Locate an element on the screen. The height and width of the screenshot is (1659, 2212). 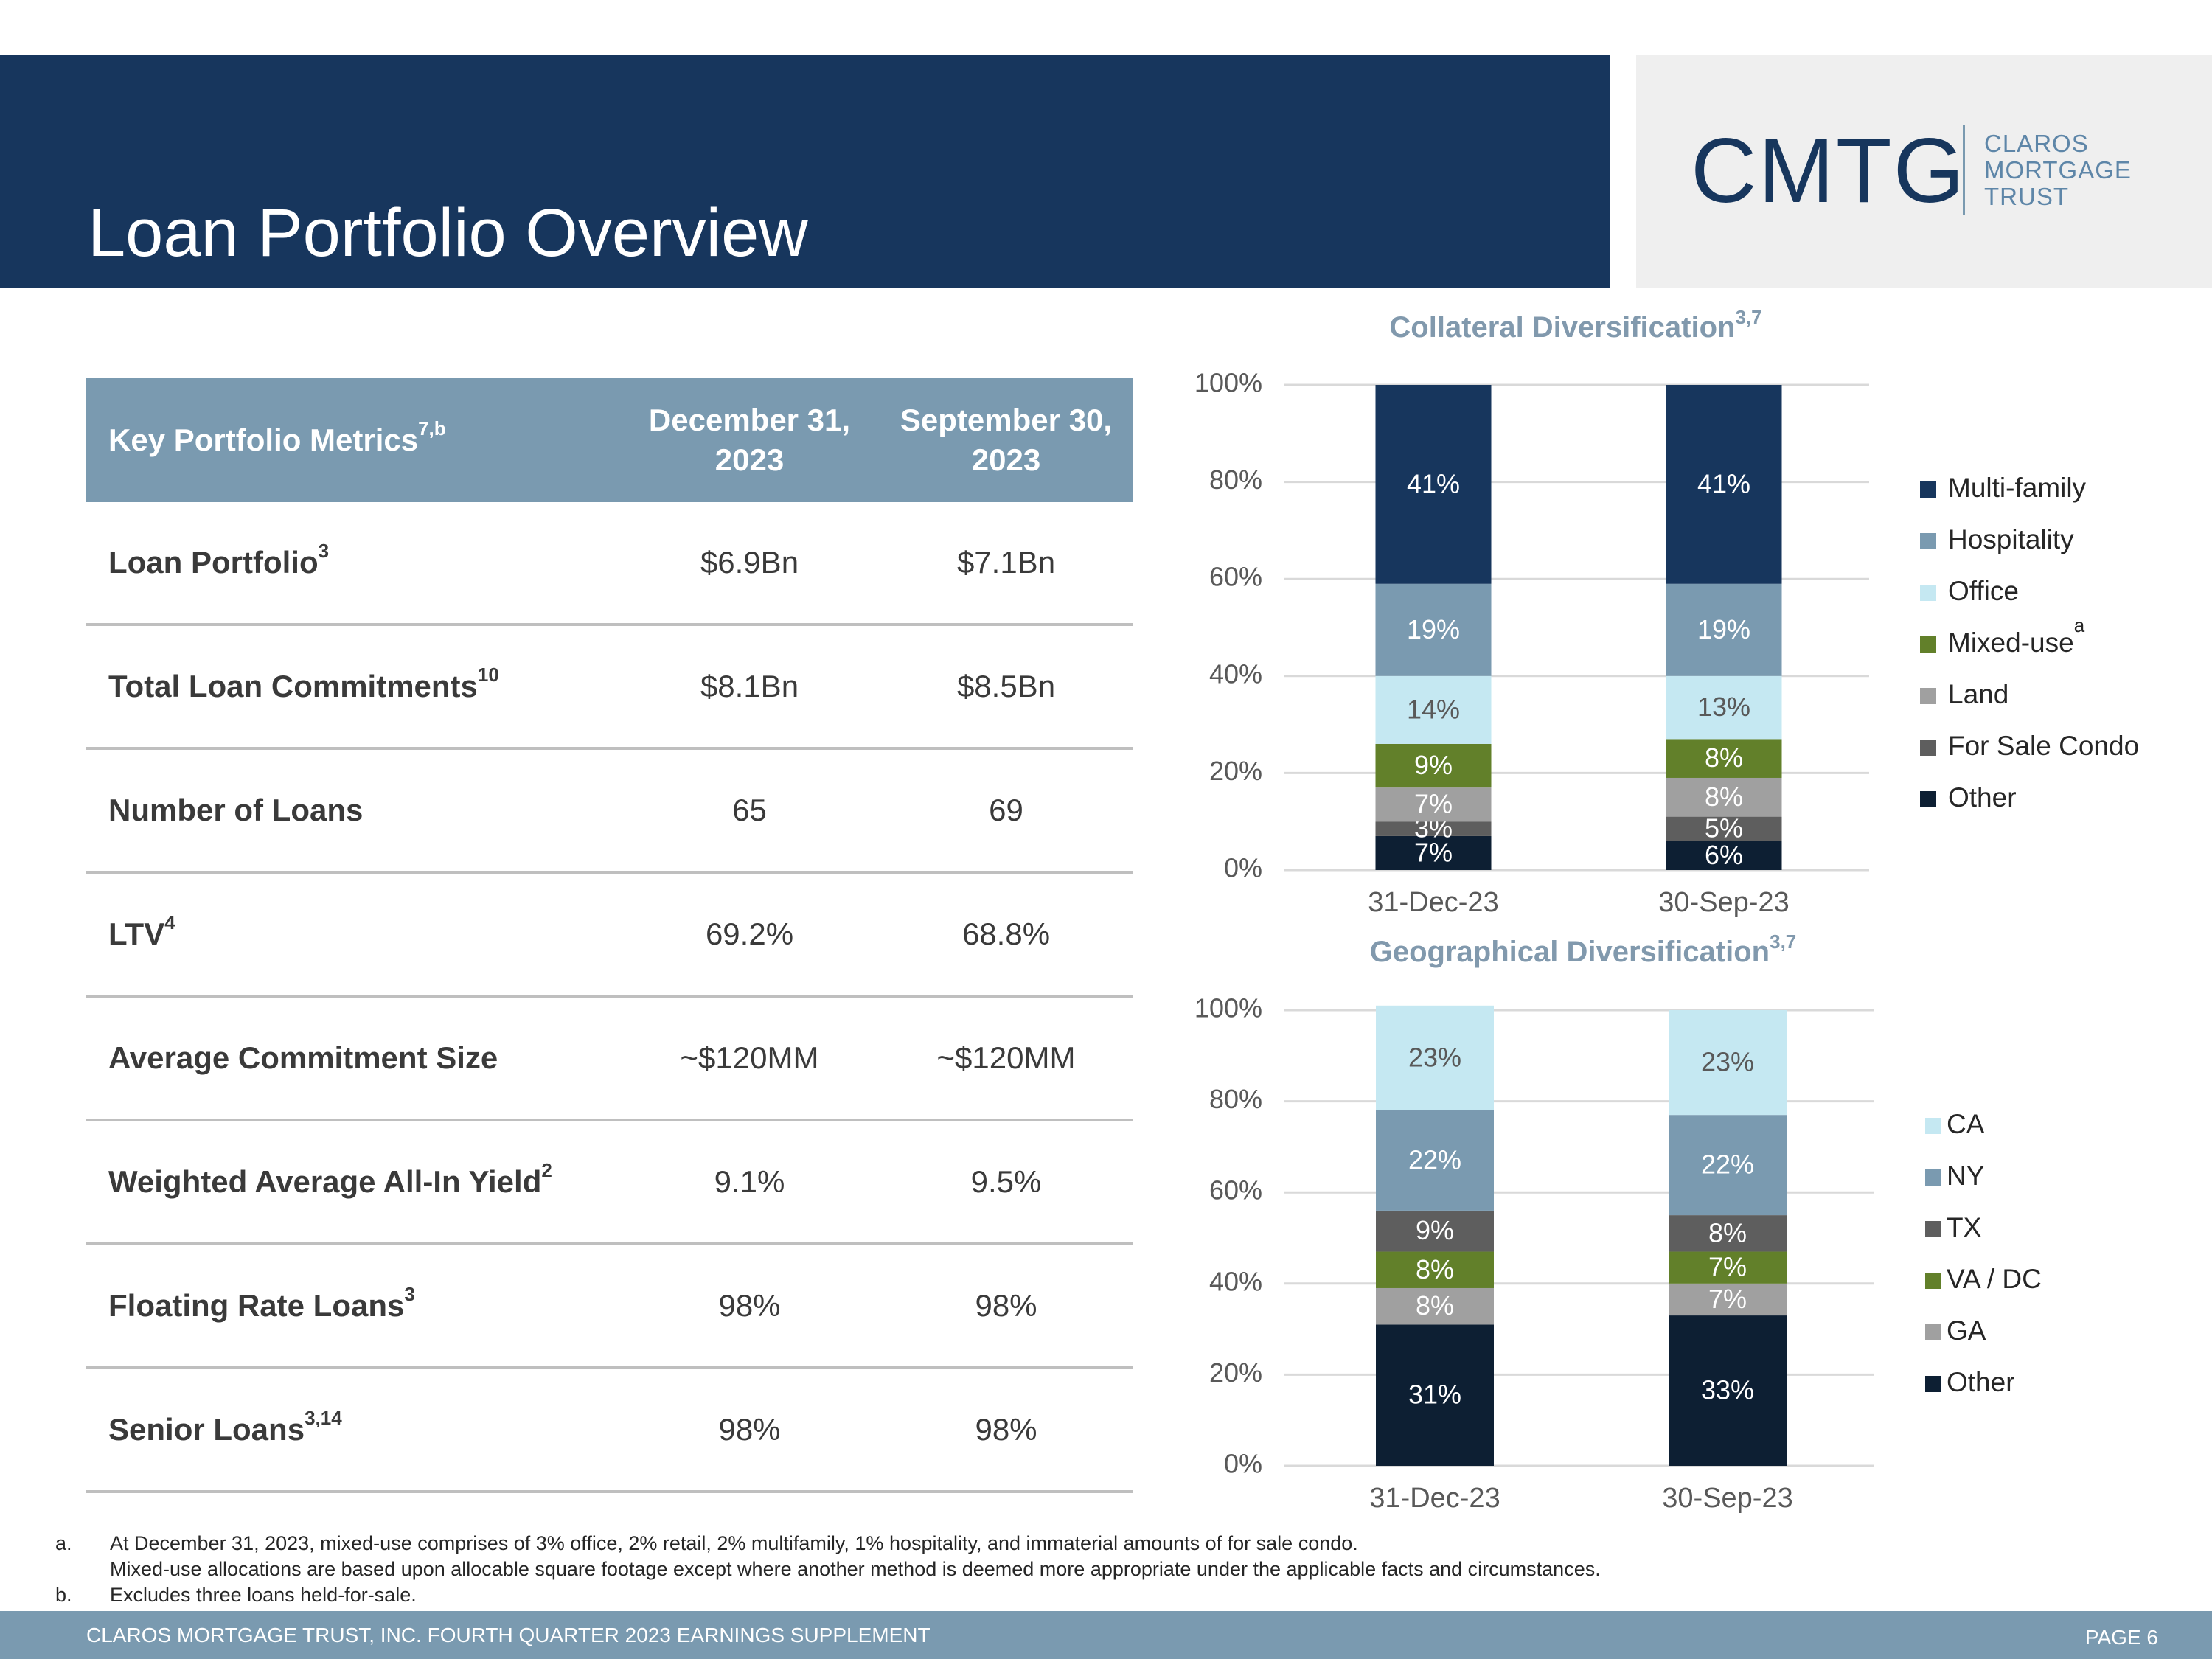
page-title: Loan Portfolio Overview is located at coordinates (448, 233).